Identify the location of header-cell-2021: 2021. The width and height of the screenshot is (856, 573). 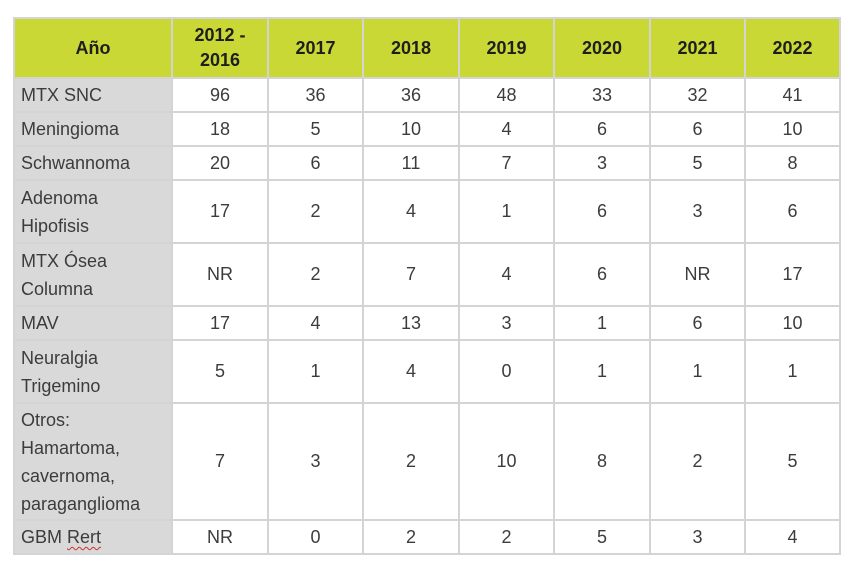
(697, 48).